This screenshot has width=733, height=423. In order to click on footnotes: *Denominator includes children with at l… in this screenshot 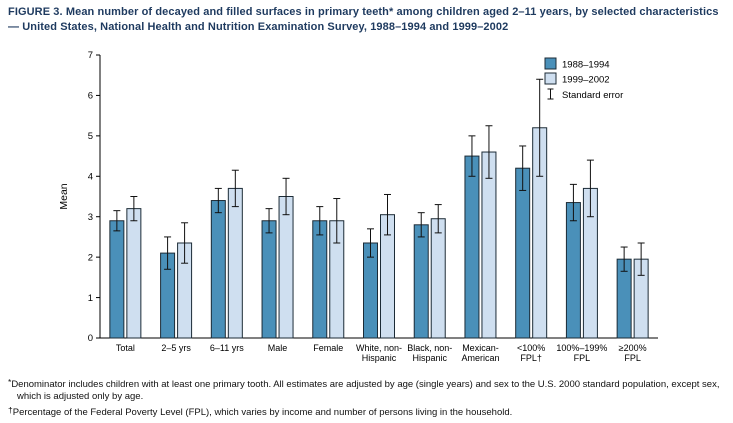, I will do `click(366, 398)`.